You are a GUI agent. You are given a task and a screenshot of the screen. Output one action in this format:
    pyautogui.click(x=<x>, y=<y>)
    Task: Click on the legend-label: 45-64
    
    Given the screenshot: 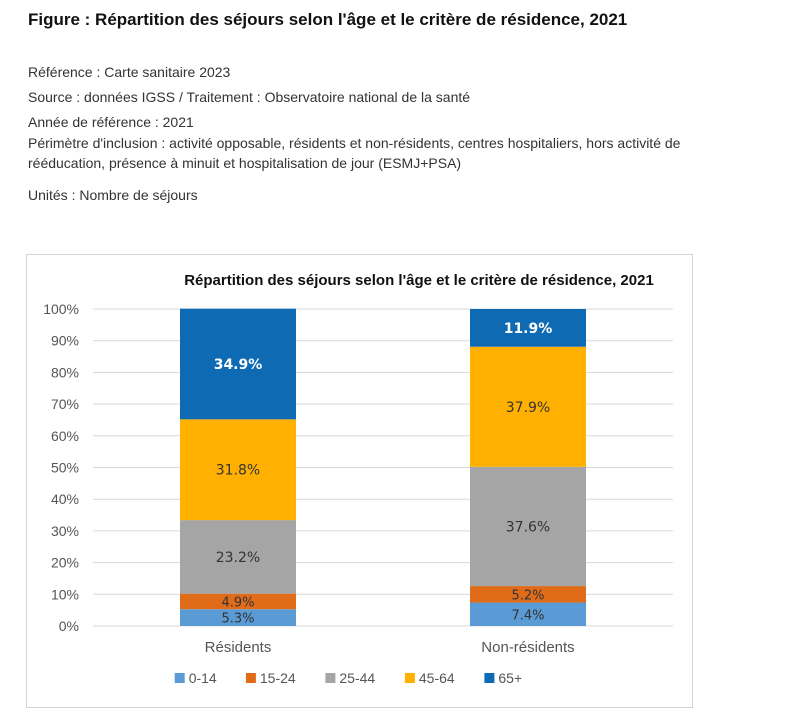 What is the action you would take?
    pyautogui.click(x=437, y=678)
    